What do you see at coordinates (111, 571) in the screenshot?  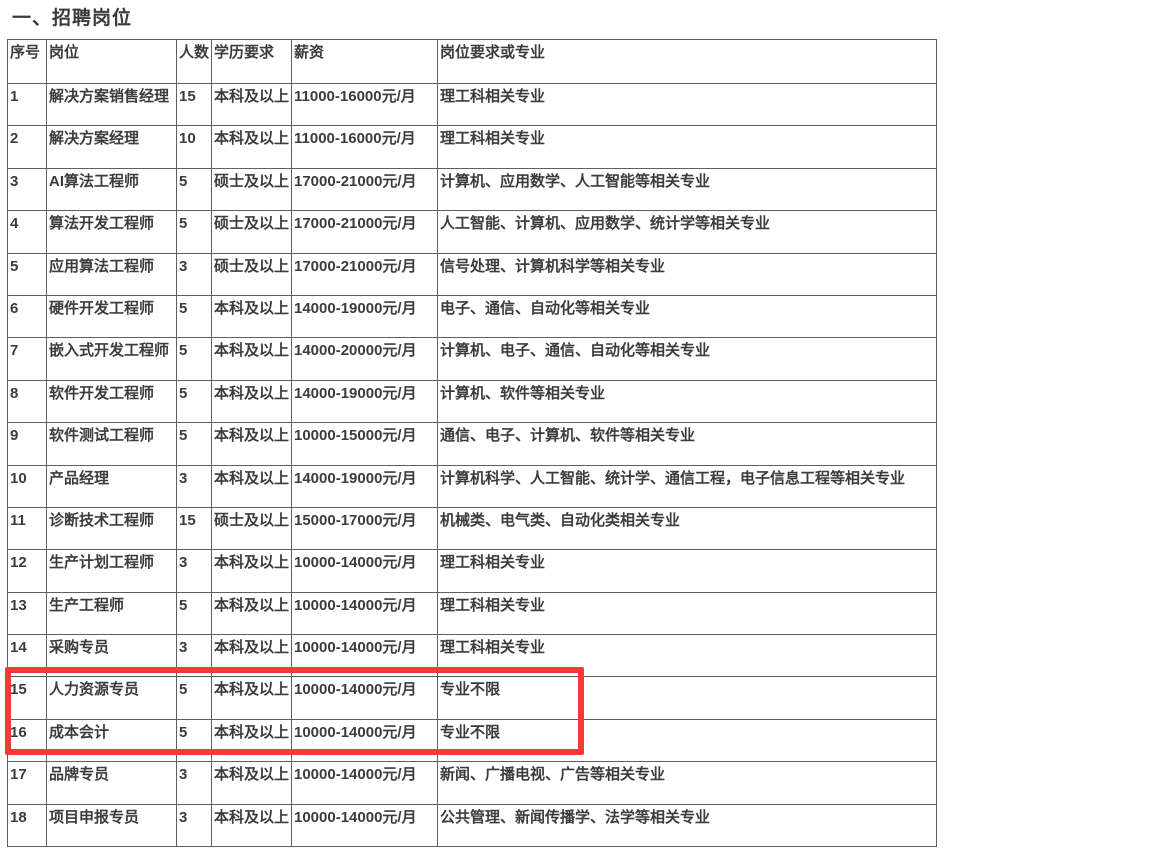 I see `table-cell: 生产计划工程师` at bounding box center [111, 571].